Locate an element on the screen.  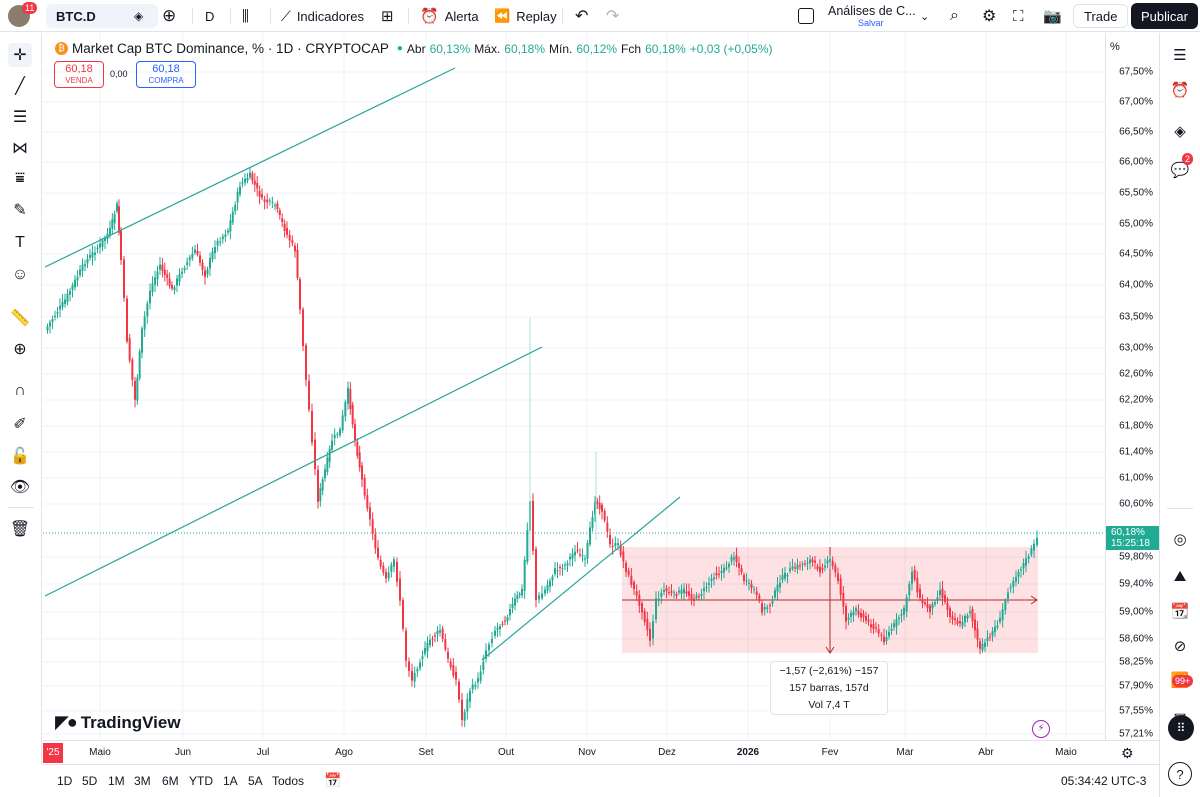
magnet-icon: ∩ is located at coordinates (20, 390).